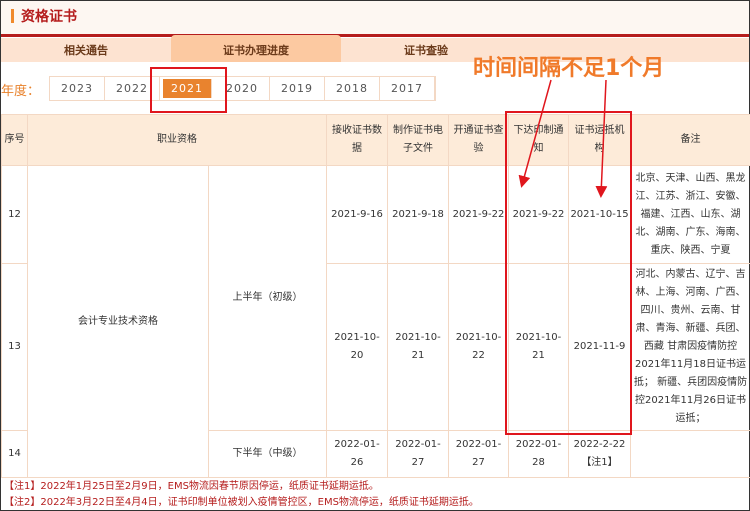  Describe the element at coordinates (352, 88) in the screenshot. I see `year-2018: 2018` at that location.